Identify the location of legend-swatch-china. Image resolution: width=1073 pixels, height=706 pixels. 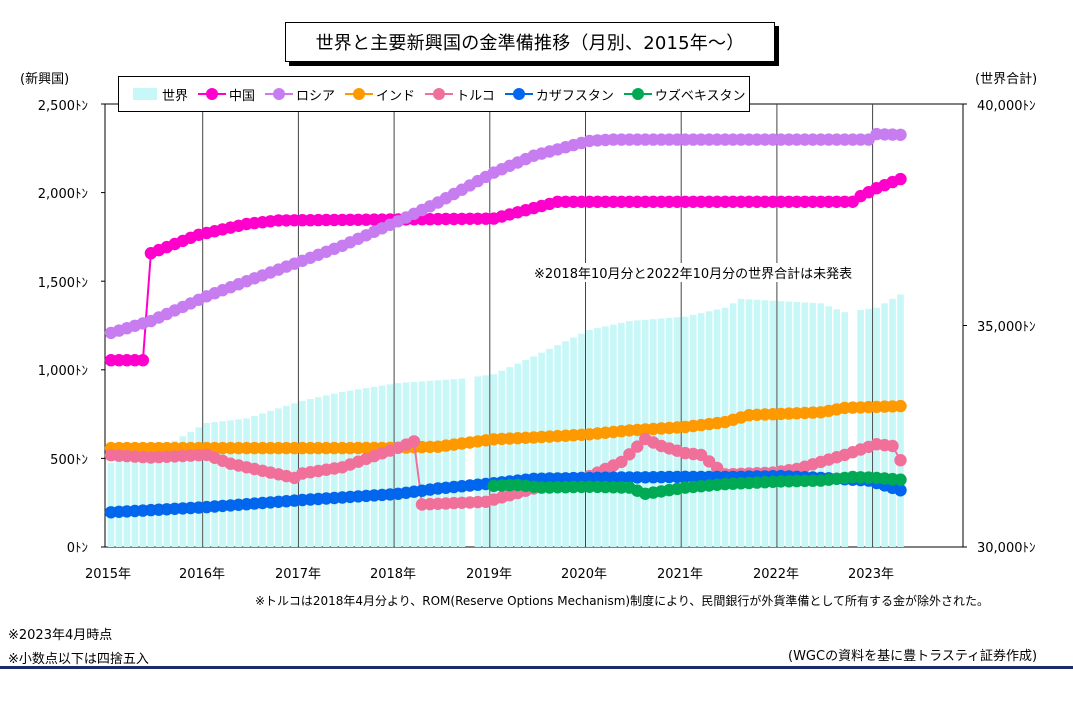
(212, 94).